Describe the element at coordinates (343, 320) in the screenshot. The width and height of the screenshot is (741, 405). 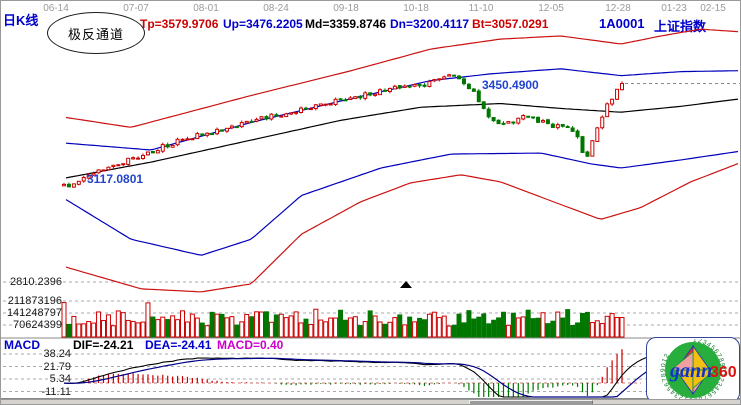
I see `volume-bars` at that location.